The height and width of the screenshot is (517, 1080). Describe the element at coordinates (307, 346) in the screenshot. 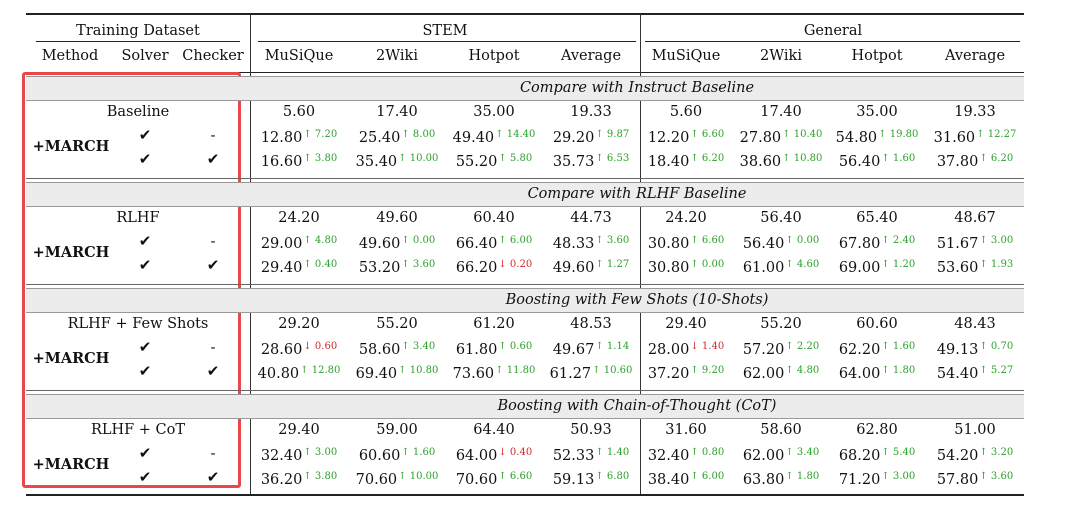

I see `arrow-down-icon: ↓` at that location.